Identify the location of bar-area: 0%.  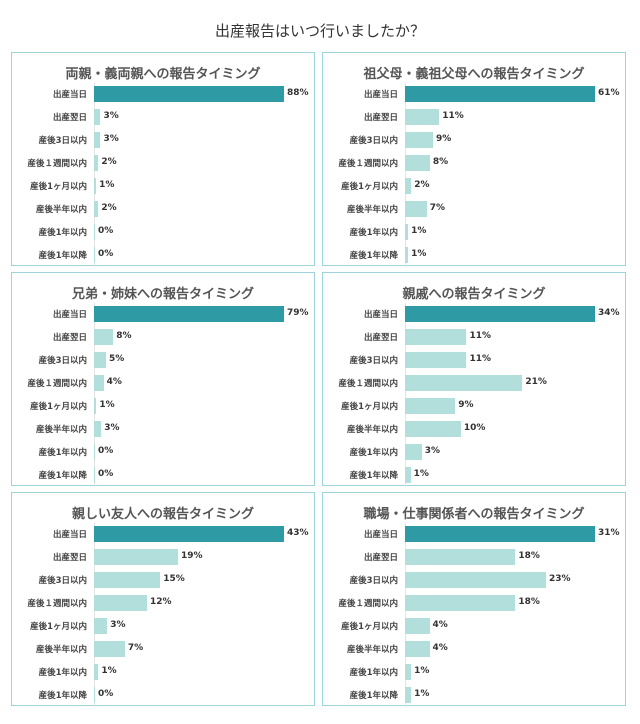
(194, 232).